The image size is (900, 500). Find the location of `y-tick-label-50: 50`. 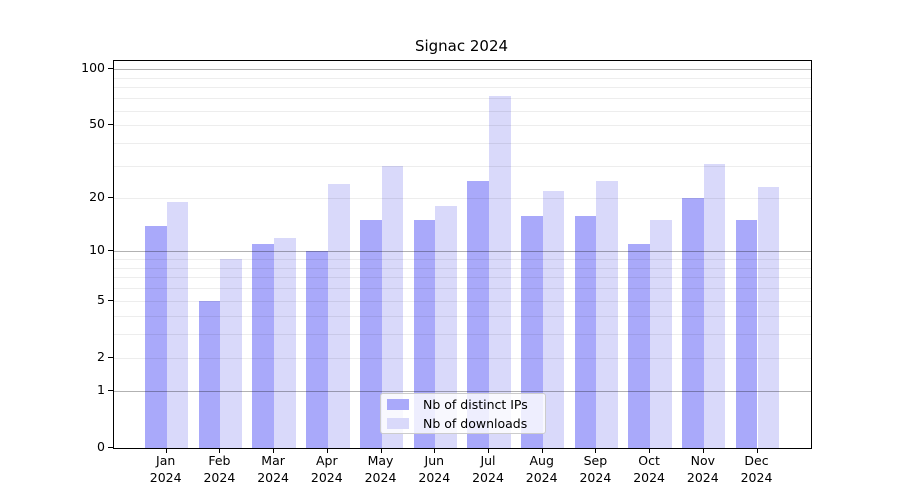

y-tick-label-50: 50 is located at coordinates (97, 124).